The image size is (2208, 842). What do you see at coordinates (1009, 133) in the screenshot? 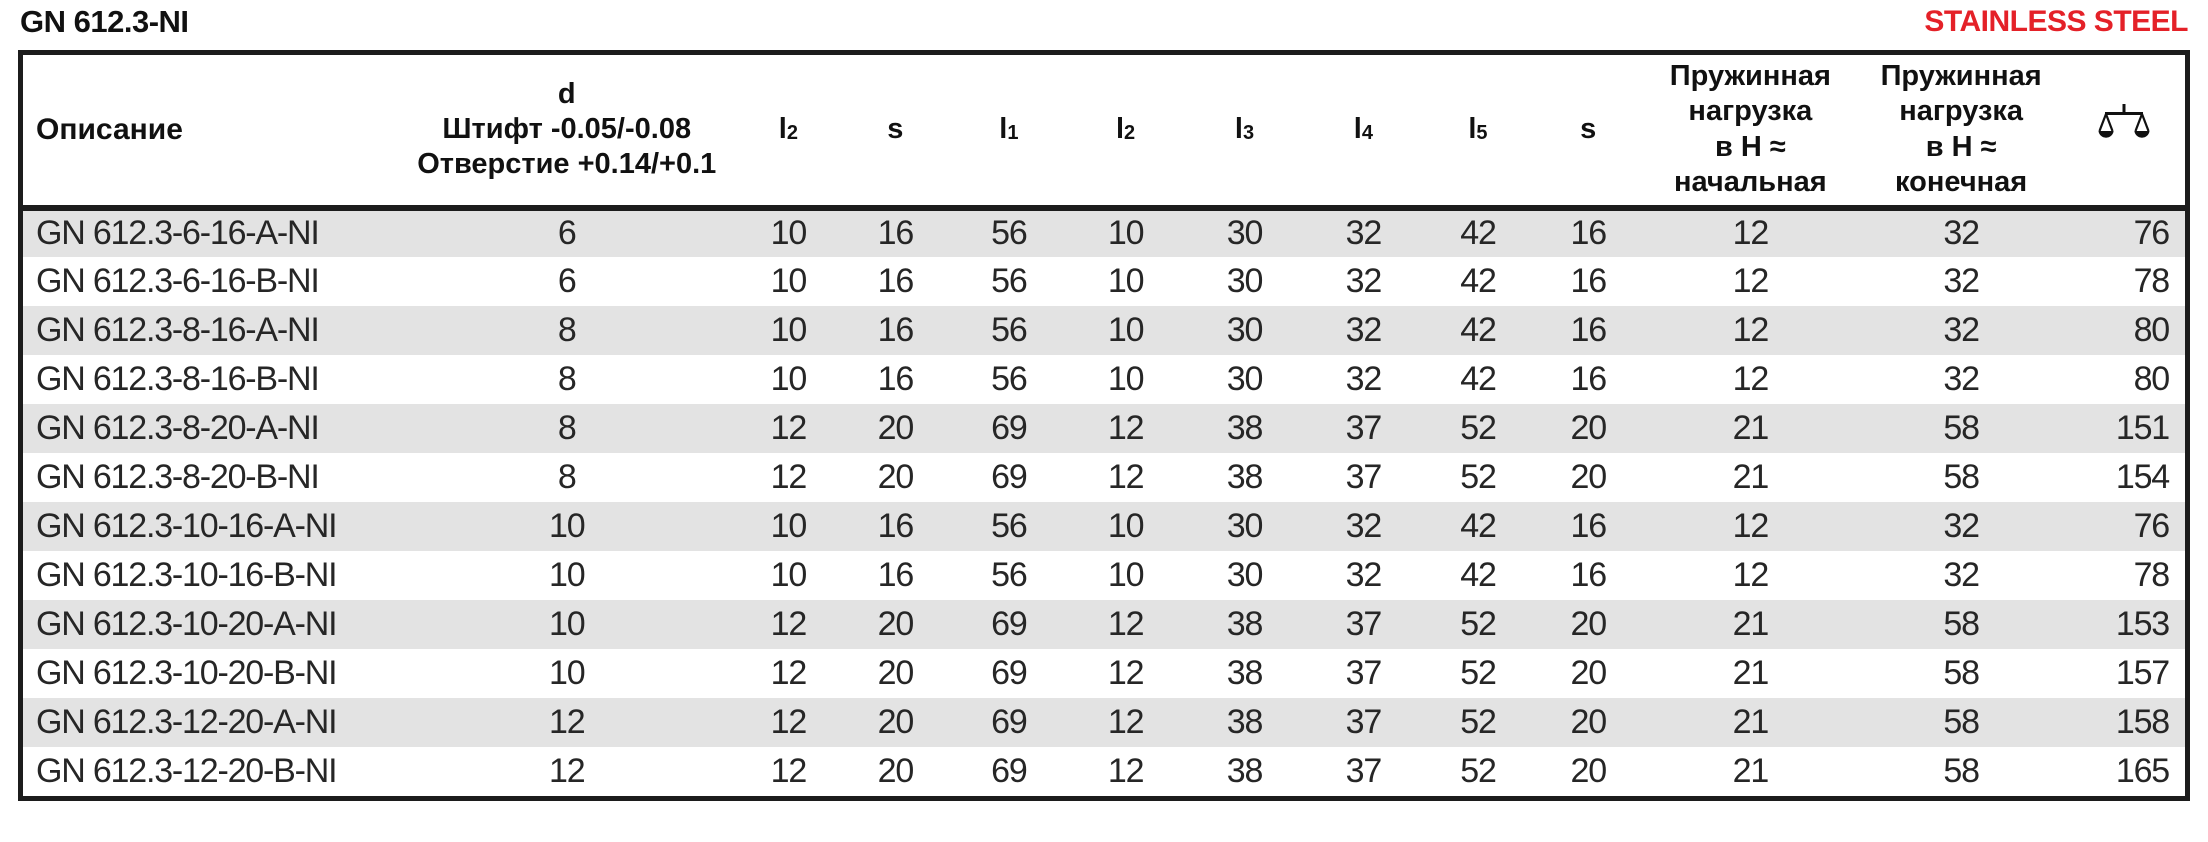
I see `col-header-l1: l1` at bounding box center [1009, 133].